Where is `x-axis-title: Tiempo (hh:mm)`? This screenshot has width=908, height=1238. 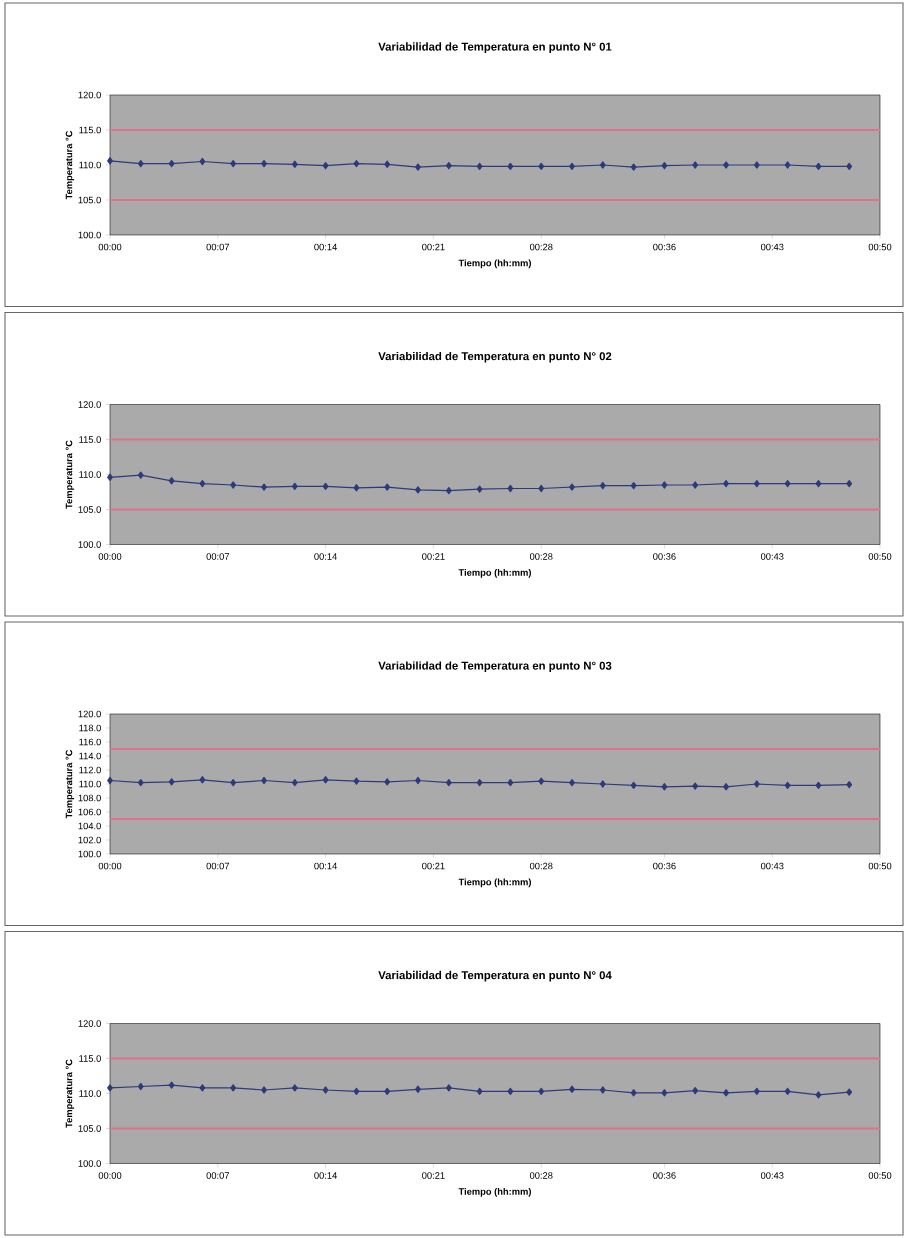
x-axis-title: Tiempo (hh:mm) is located at coordinates (494, 573).